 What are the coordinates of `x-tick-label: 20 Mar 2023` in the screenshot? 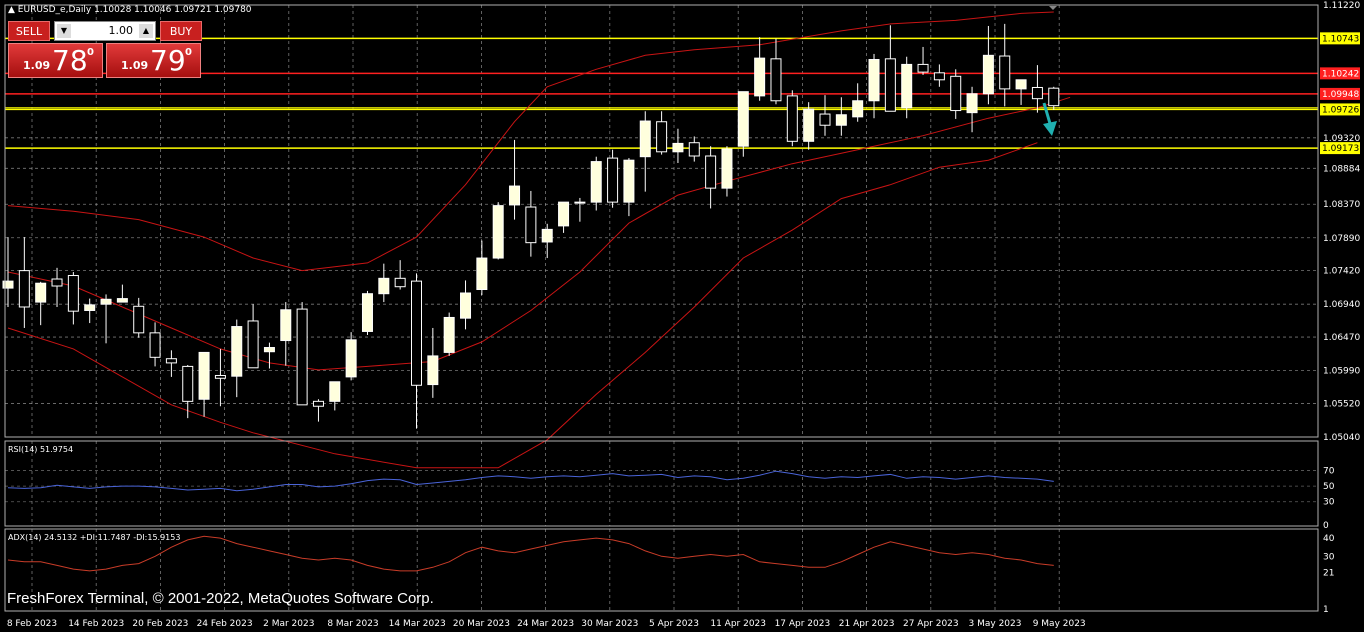 It's located at (481, 624).